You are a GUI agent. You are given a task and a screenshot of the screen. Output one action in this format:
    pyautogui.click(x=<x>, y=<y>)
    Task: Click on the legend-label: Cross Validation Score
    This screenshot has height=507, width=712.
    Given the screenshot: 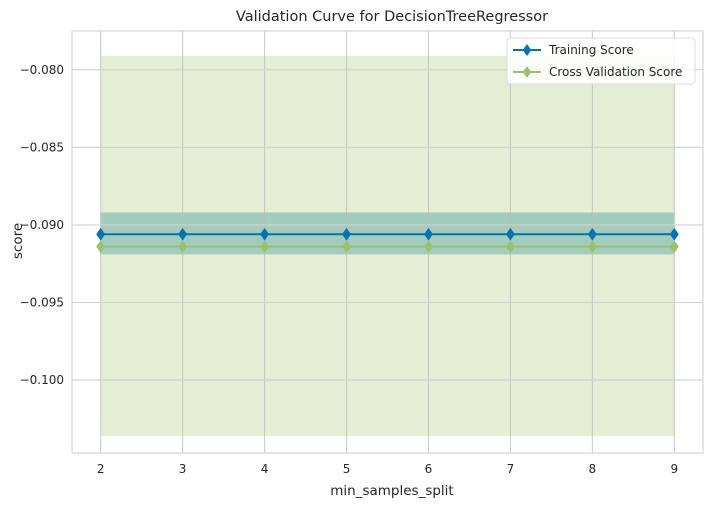 What is the action you would take?
    pyautogui.click(x=615, y=72)
    